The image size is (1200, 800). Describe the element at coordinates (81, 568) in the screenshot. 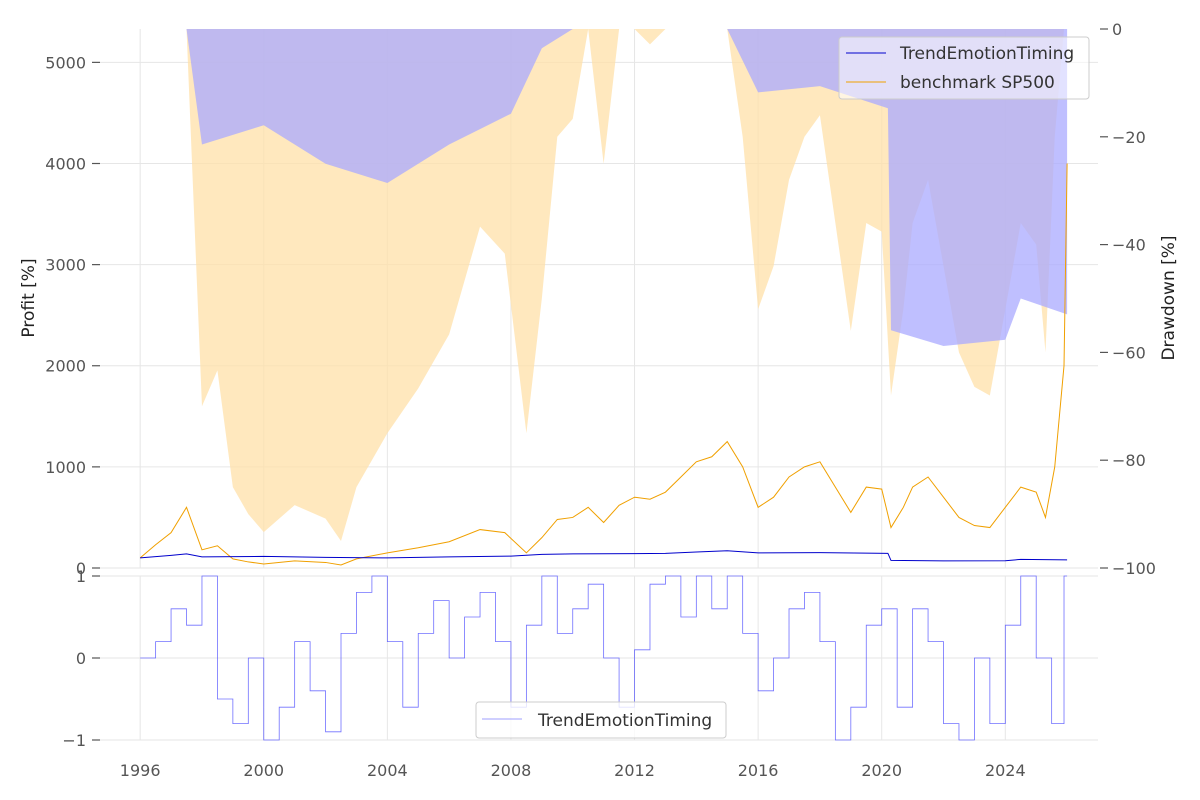

I see `profit-tick-label: 0` at that location.